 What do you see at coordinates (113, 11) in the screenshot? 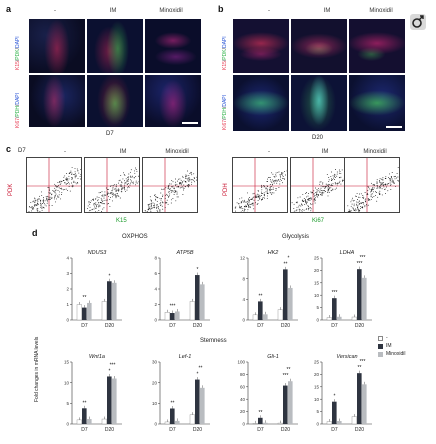
I see `panel-a-col-im: IM` at bounding box center [113, 11].